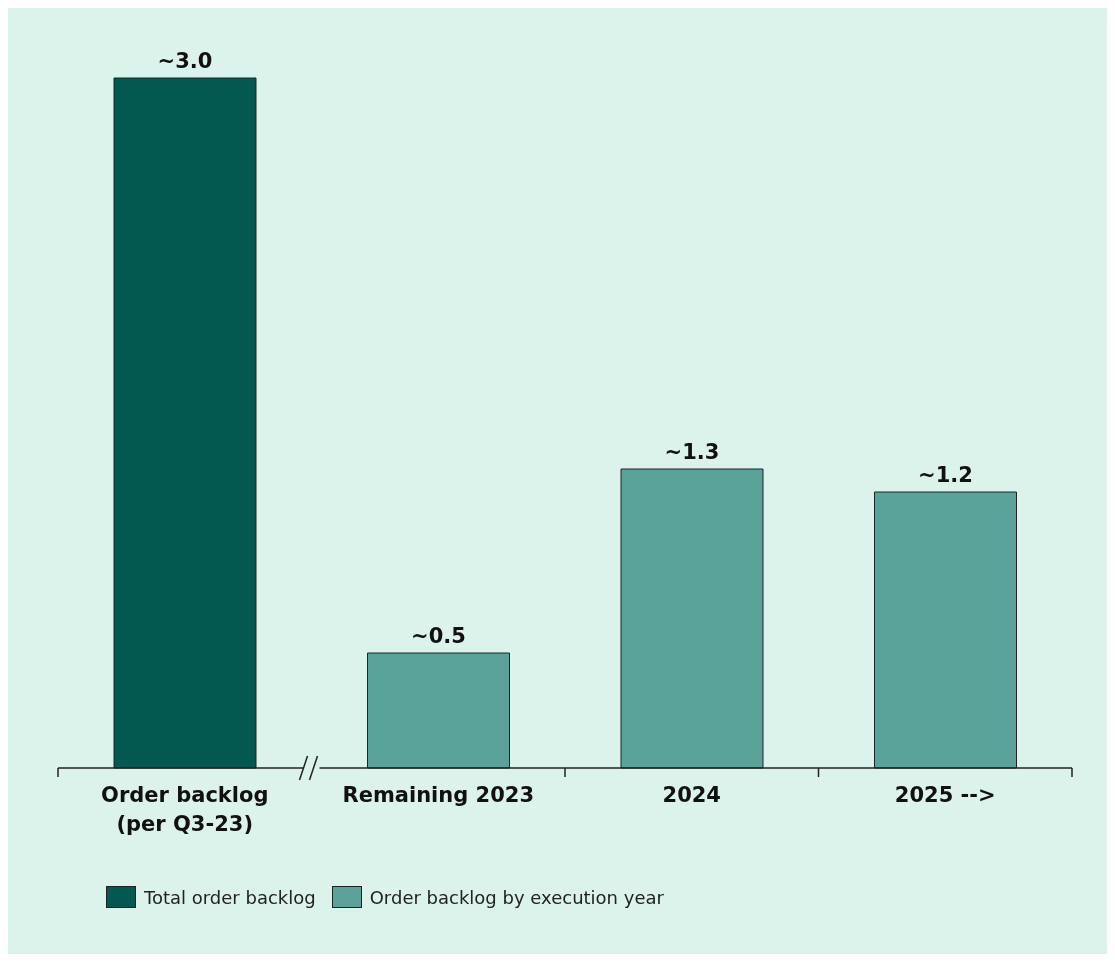 The image size is (1115, 962). What do you see at coordinates (438, 636) in the screenshot?
I see `data-label: ~0.5` at bounding box center [438, 636].